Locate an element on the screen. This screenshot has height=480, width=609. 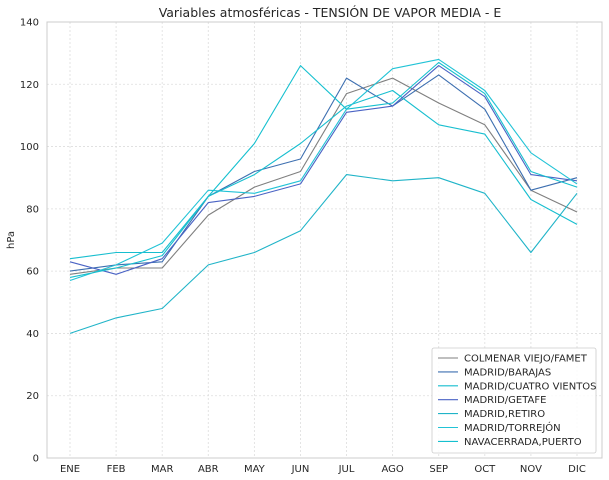
legend-label: MADRID,RETIRO is located at coordinates (504, 414).